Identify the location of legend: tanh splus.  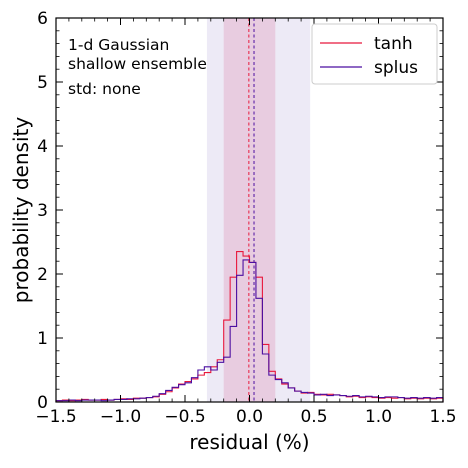
(374, 54).